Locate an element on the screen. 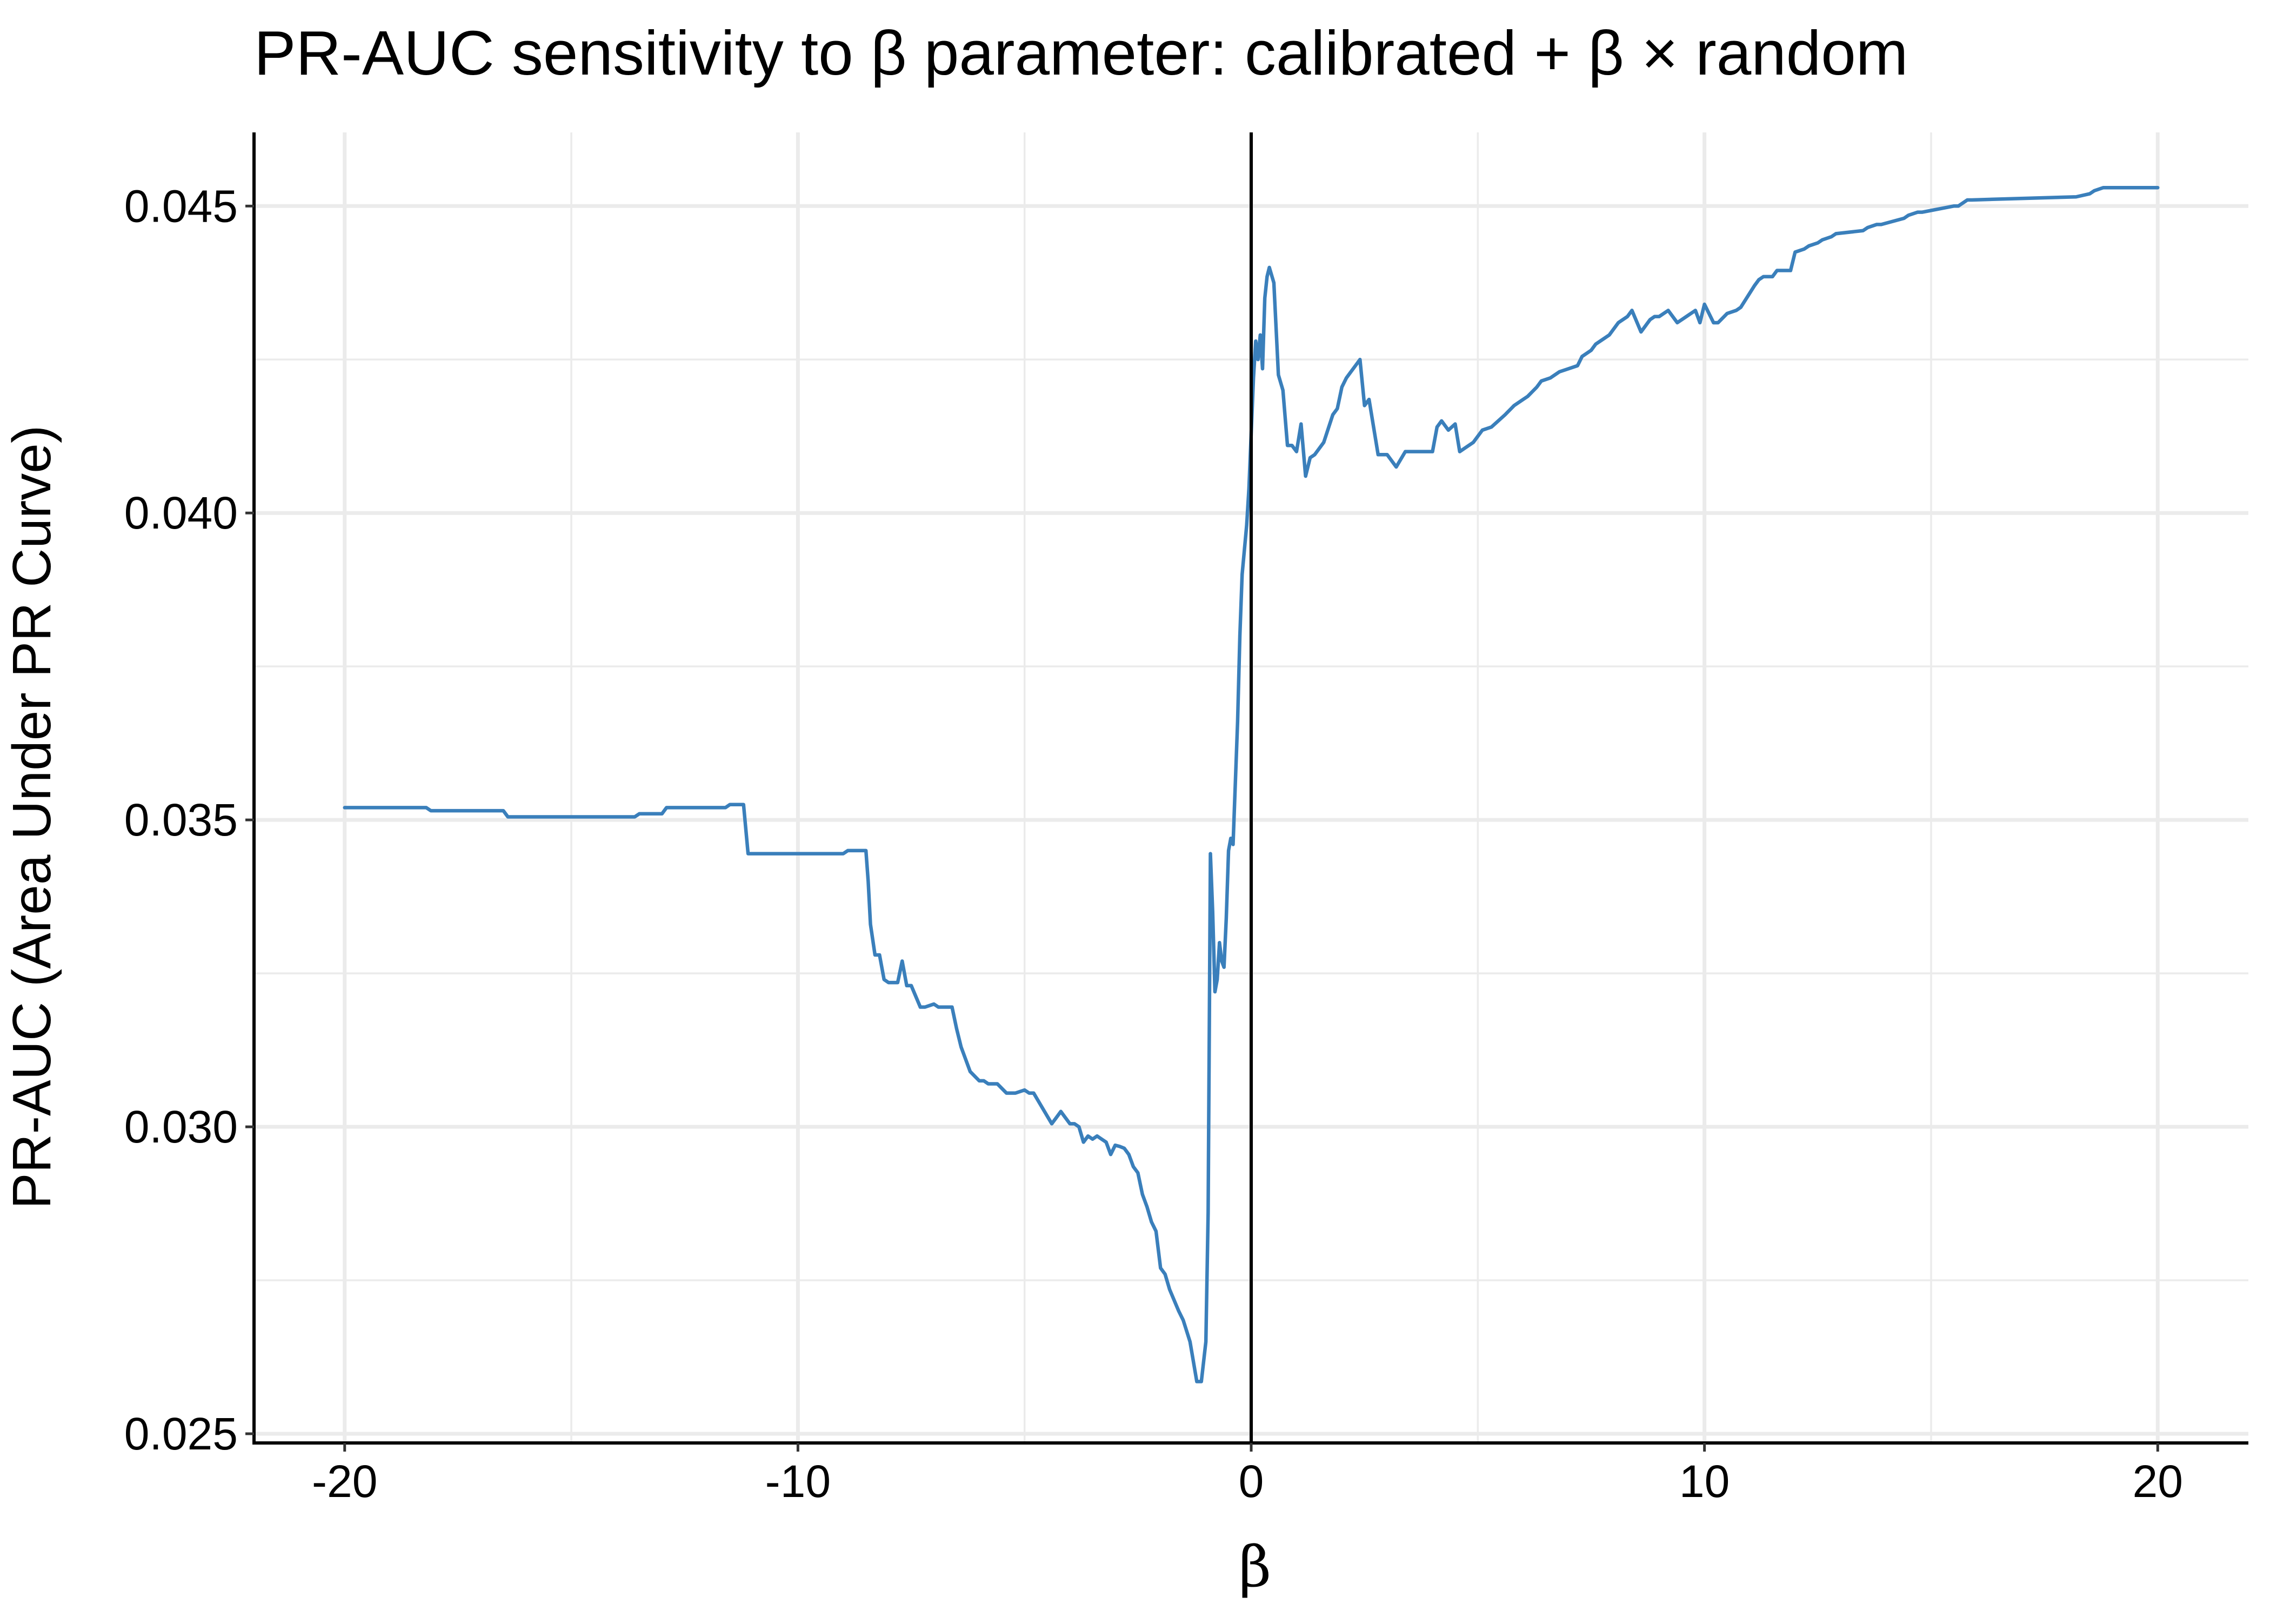 The width and height of the screenshot is (2270, 1624). y-tick-label: 0.040 is located at coordinates (181, 512).